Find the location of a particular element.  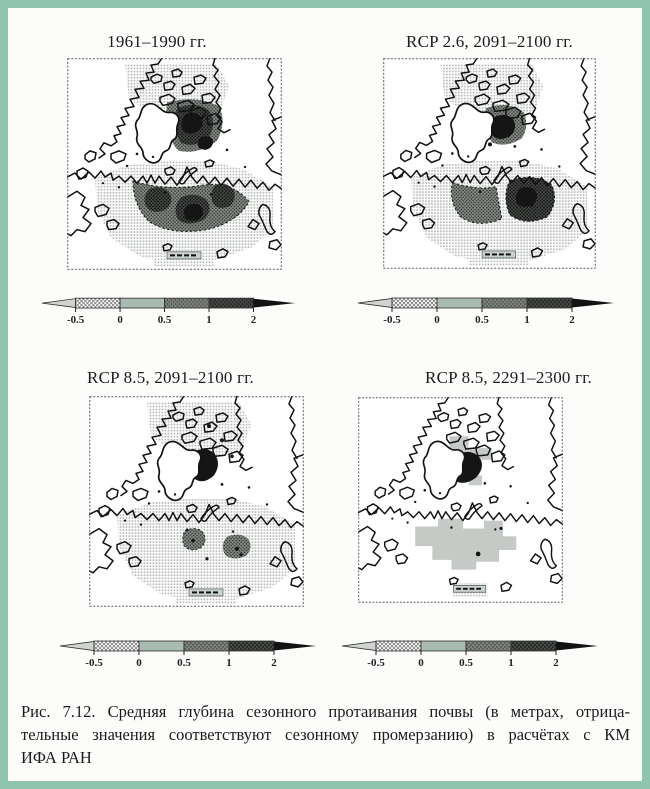

panel-title-rcp85-2291-2300: RCP 8.5, 2291–2300 гг. is located at coordinates (508, 377).